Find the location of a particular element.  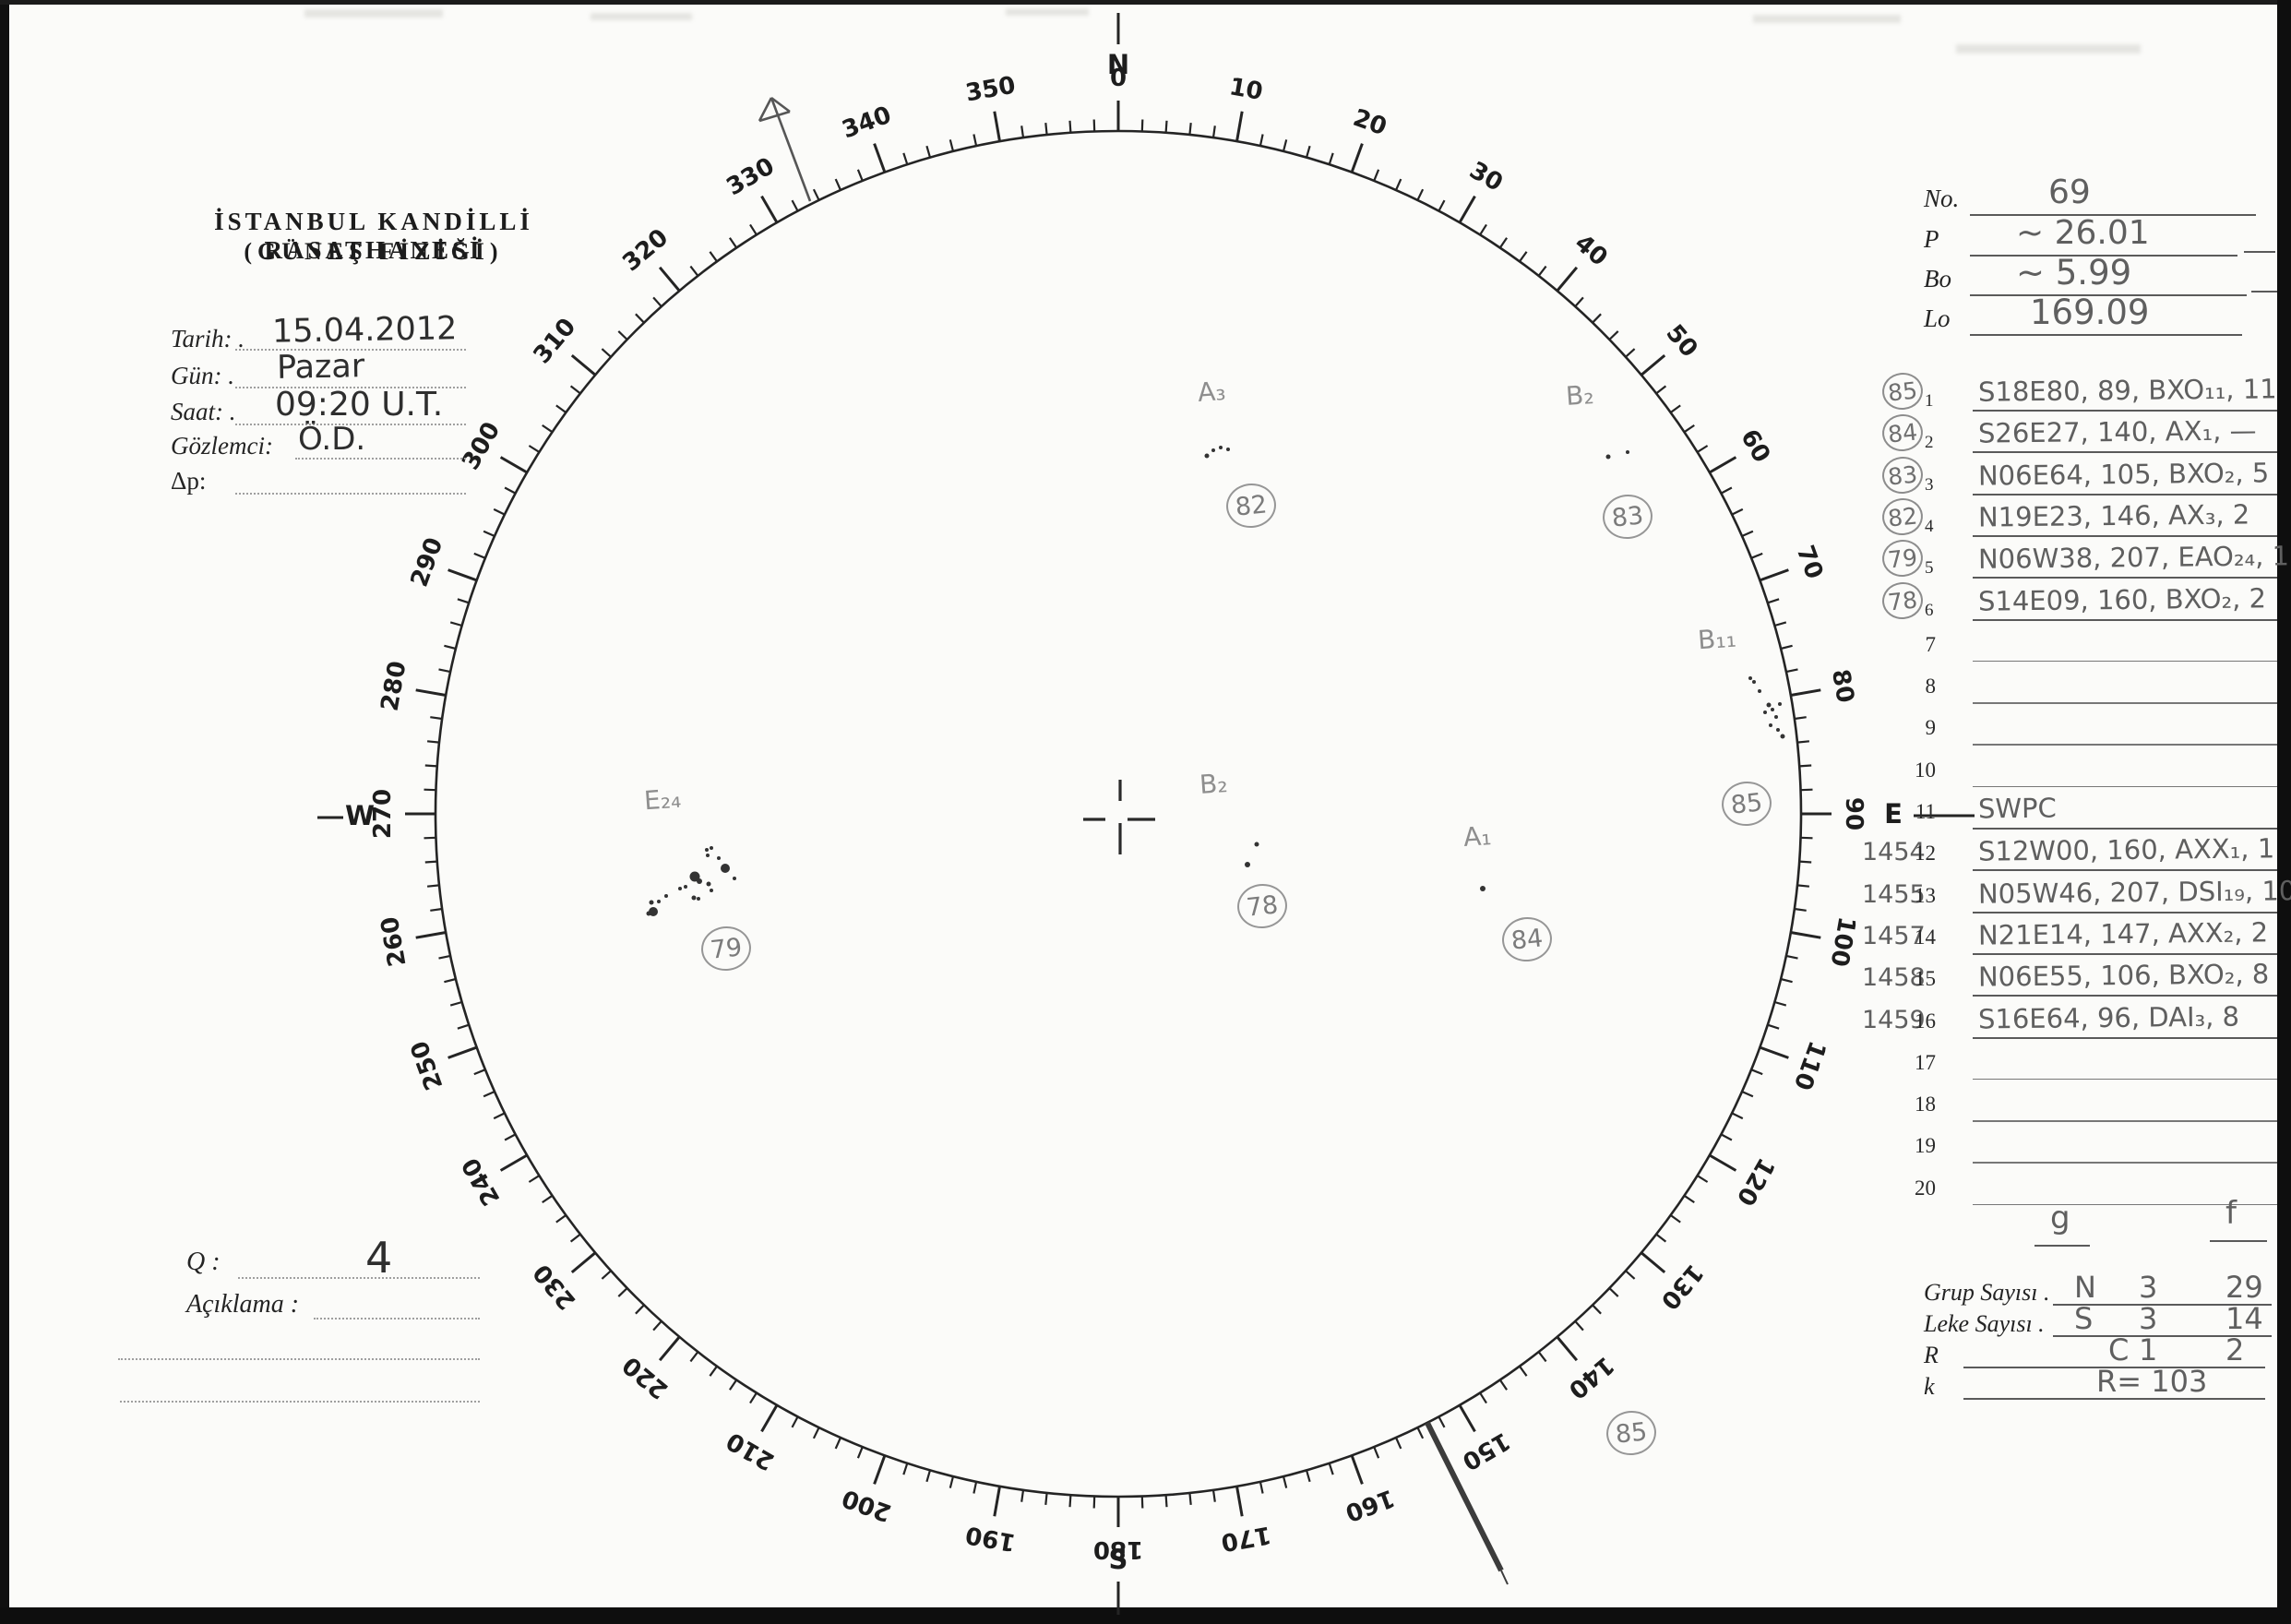

swpc-region-number: 1459 is located at coordinates (1894, 1019).